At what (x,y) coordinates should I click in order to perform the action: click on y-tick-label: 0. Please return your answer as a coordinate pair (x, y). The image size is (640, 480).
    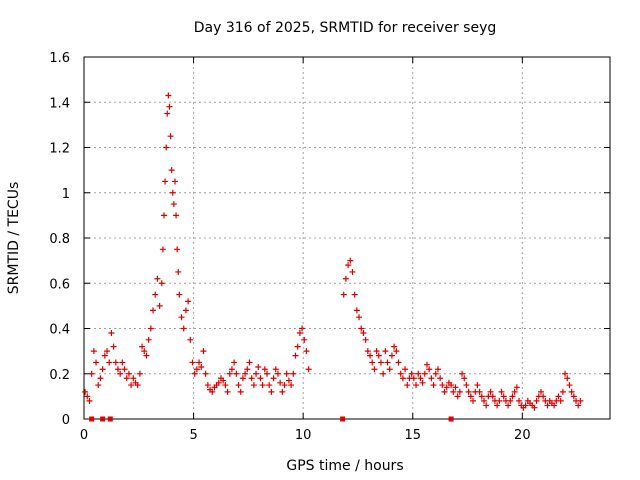
    Looking at the image, I should click on (66, 420).